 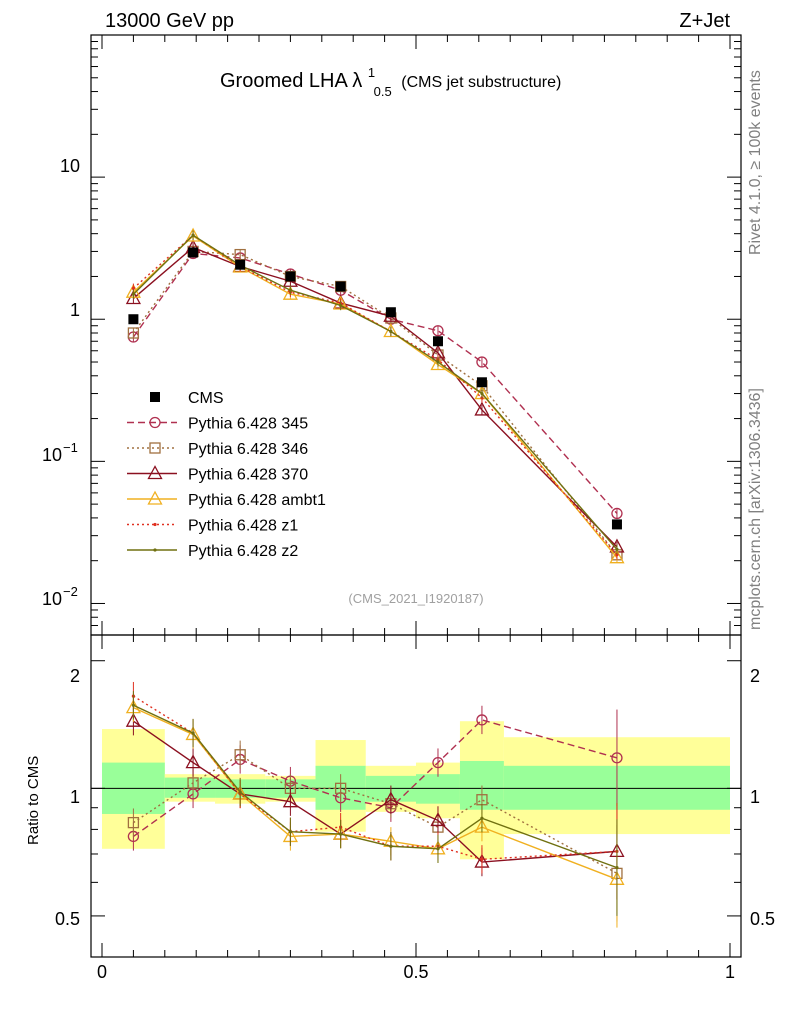 I want to click on plot-title-sub: 0.5, so click(x=383, y=91).